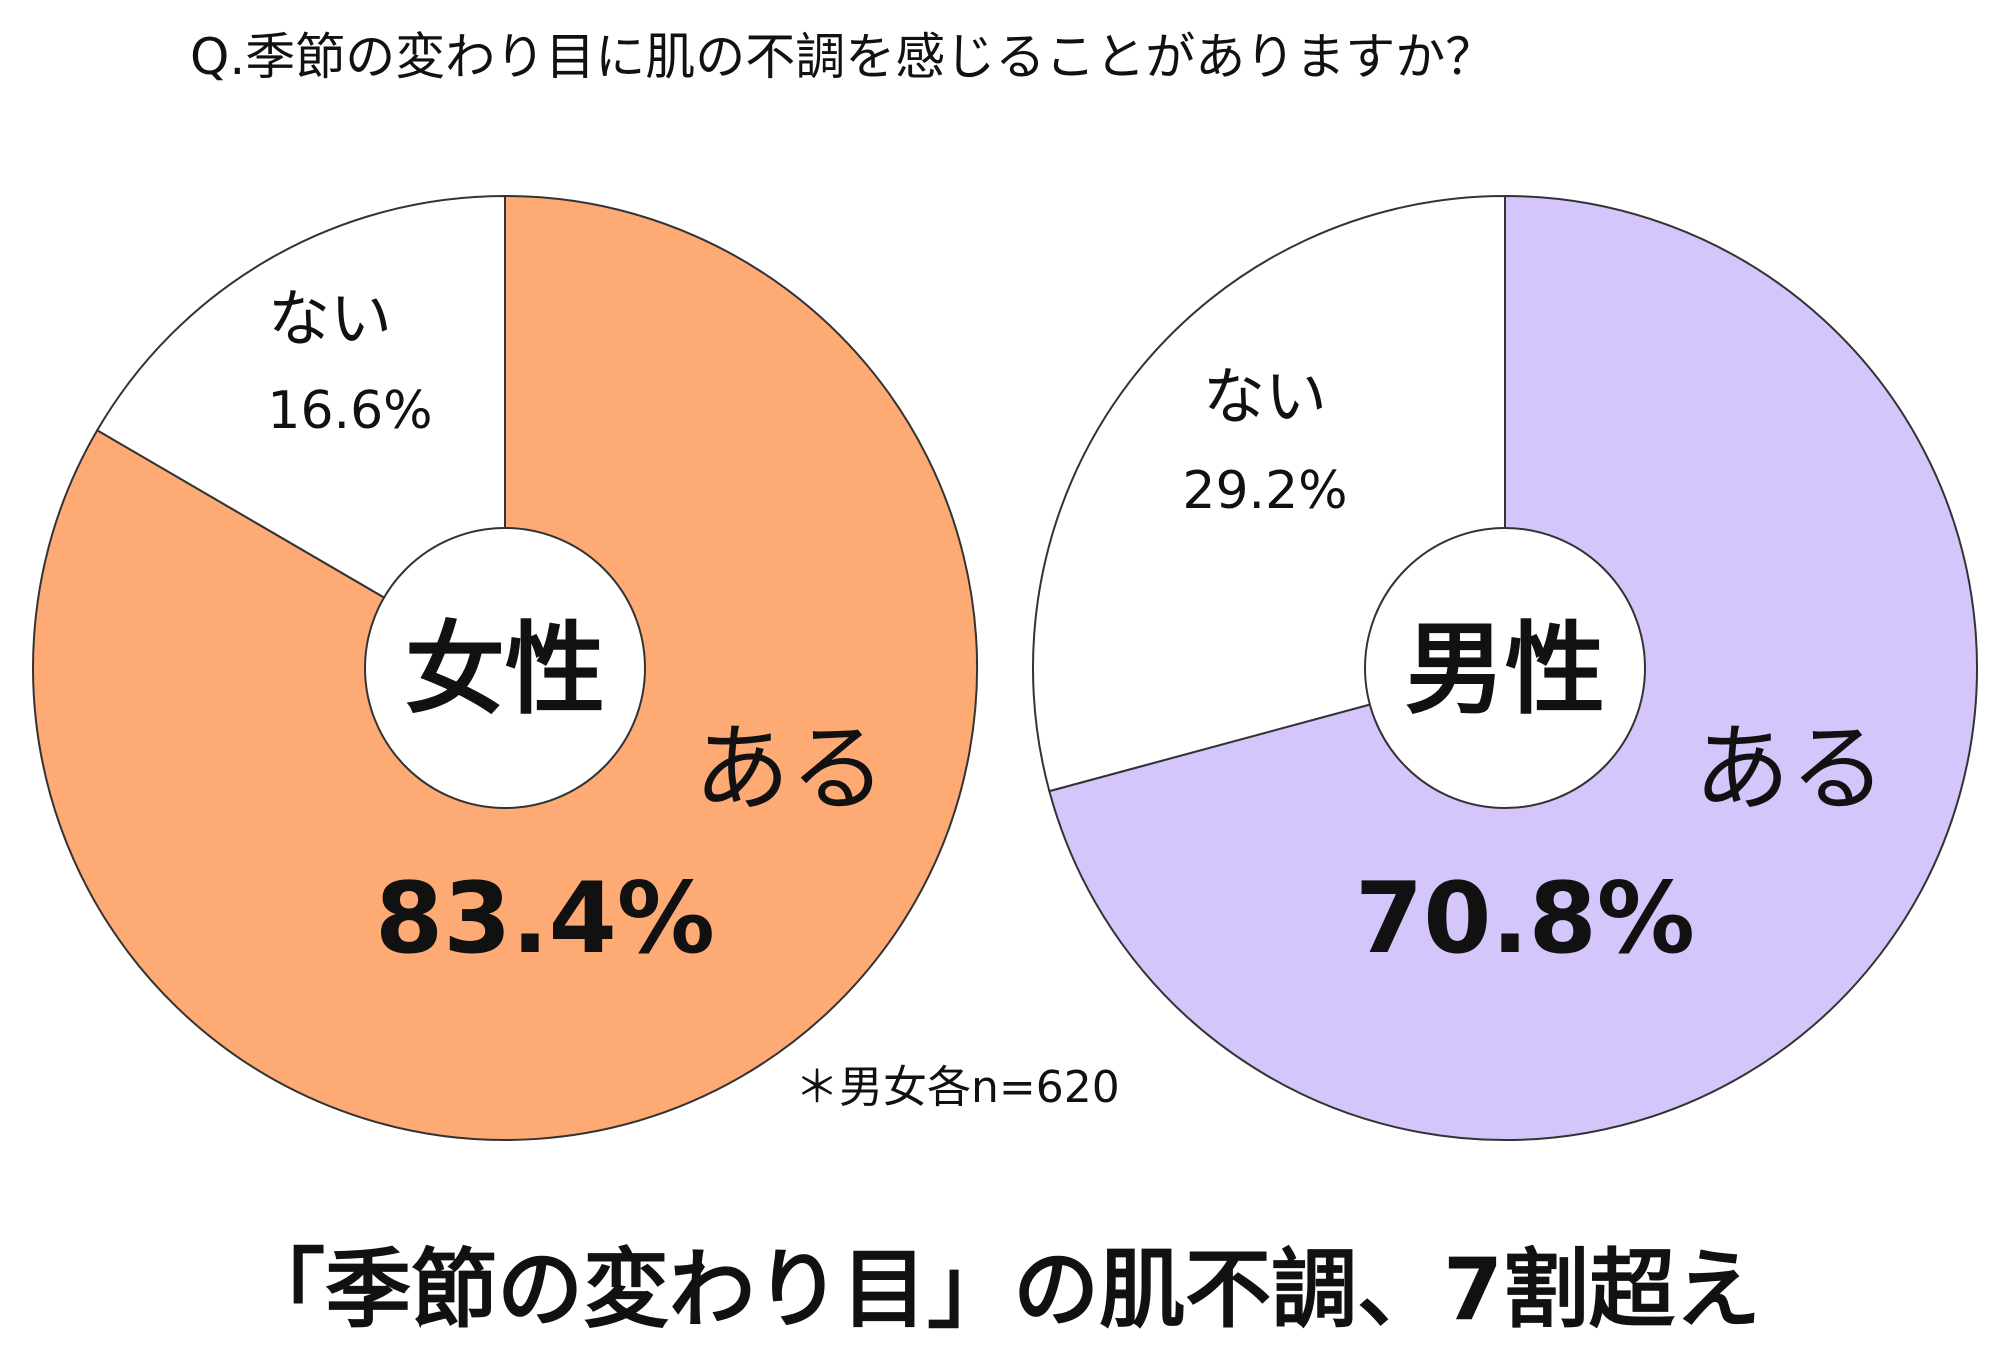 The height and width of the screenshot is (1350, 2000). I want to click on center-label: 女性, so click(505, 669).